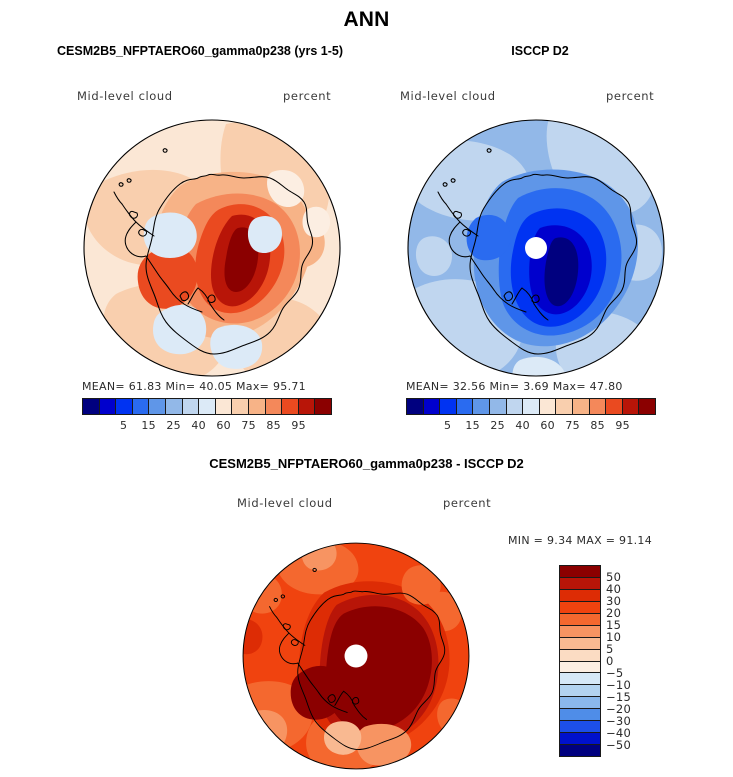 Image resolution: width=733 pixels, height=777 pixels. I want to click on map-panel-test, so click(212, 248).